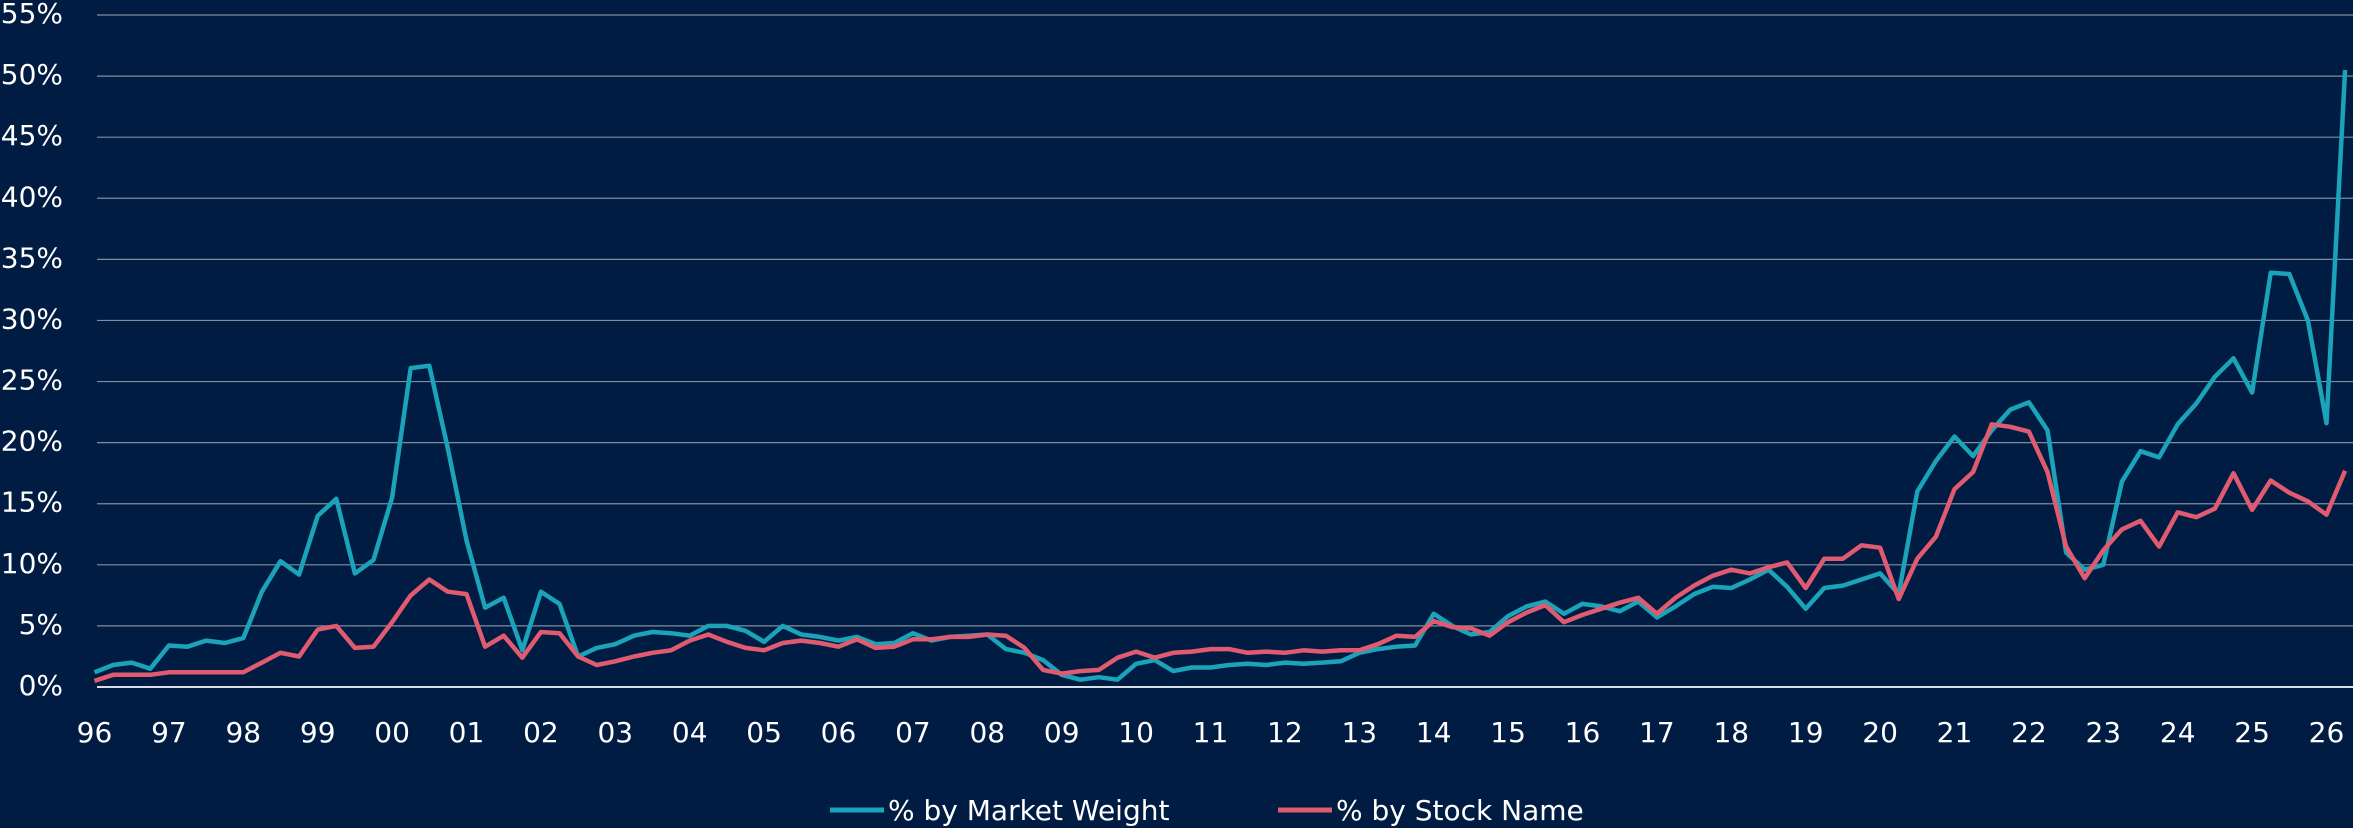  Describe the element at coordinates (32, 380) in the screenshot. I see `y-tick-label: 25%` at that location.